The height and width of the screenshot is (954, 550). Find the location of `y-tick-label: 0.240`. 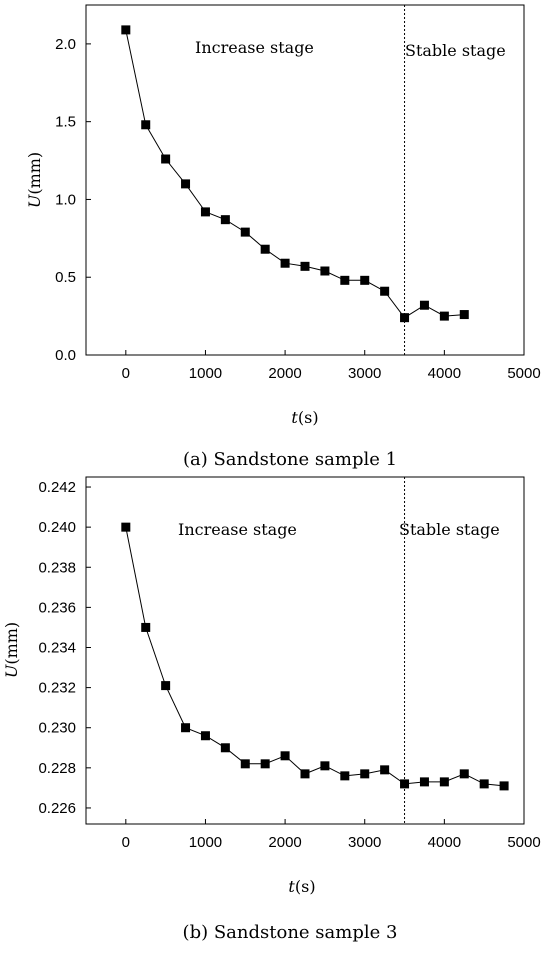

y-tick-label: 0.240 is located at coordinates (57, 527).